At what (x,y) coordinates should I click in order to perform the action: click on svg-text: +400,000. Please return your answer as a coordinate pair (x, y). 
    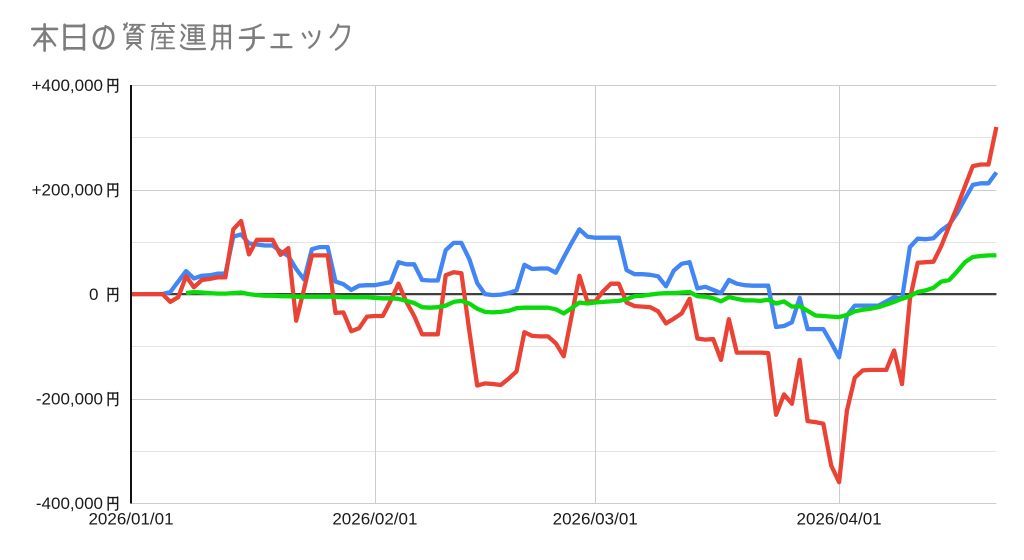
    Looking at the image, I should click on (67, 85).